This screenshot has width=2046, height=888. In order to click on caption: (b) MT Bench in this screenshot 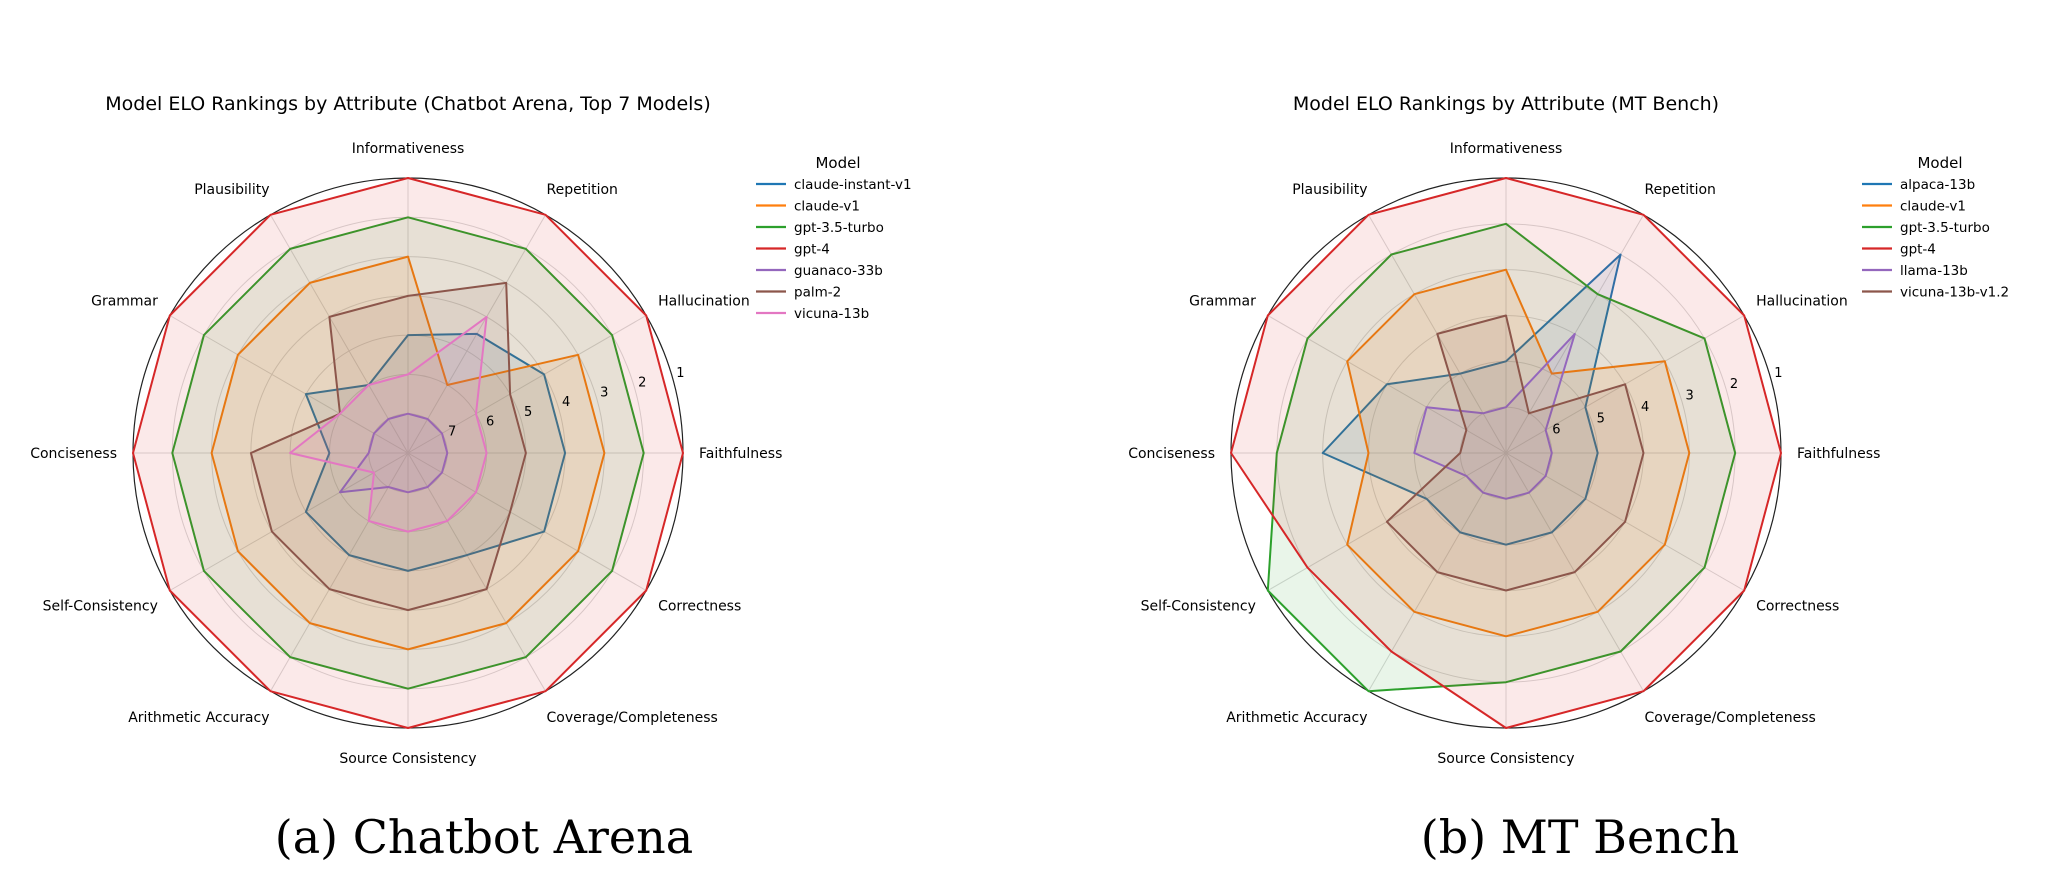, I will do `click(1580, 837)`.